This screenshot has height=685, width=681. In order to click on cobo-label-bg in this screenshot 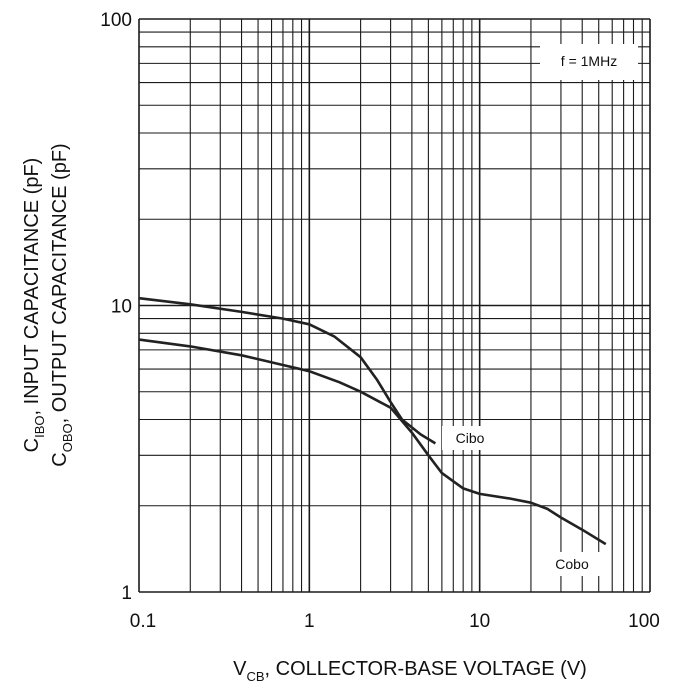, I will do `click(572, 564)`.